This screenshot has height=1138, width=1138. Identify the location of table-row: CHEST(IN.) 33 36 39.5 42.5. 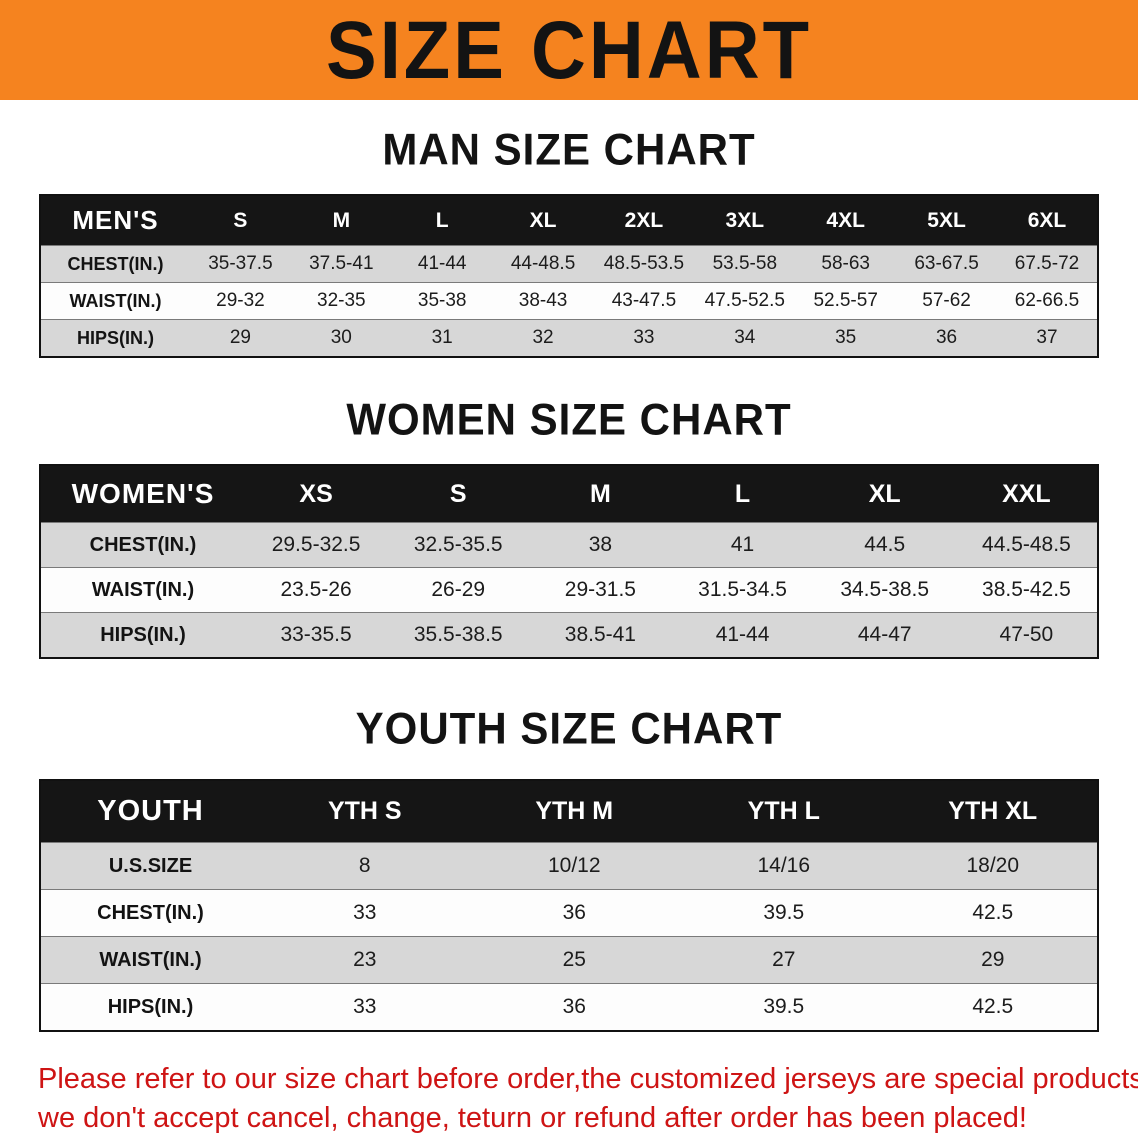
(569, 913).